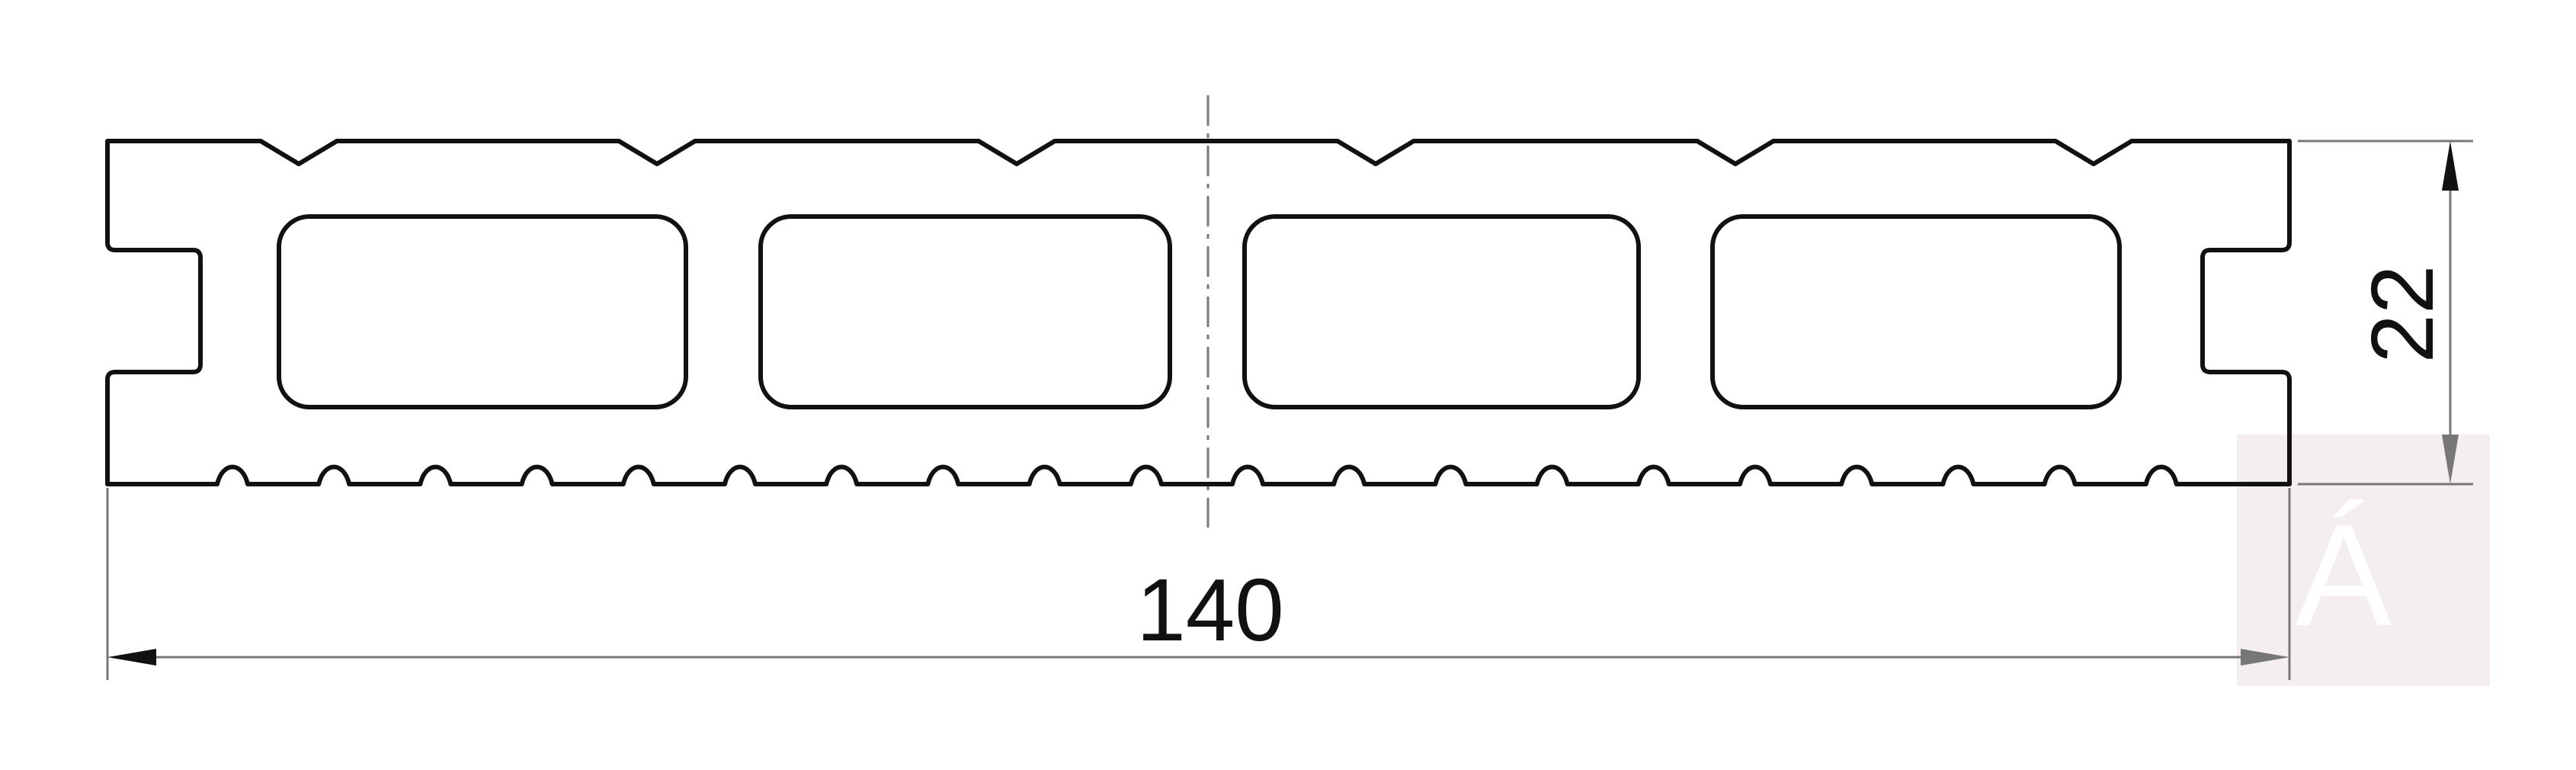  Describe the element at coordinates (2265, 658) in the screenshot. I see `width-arrow-right` at that location.